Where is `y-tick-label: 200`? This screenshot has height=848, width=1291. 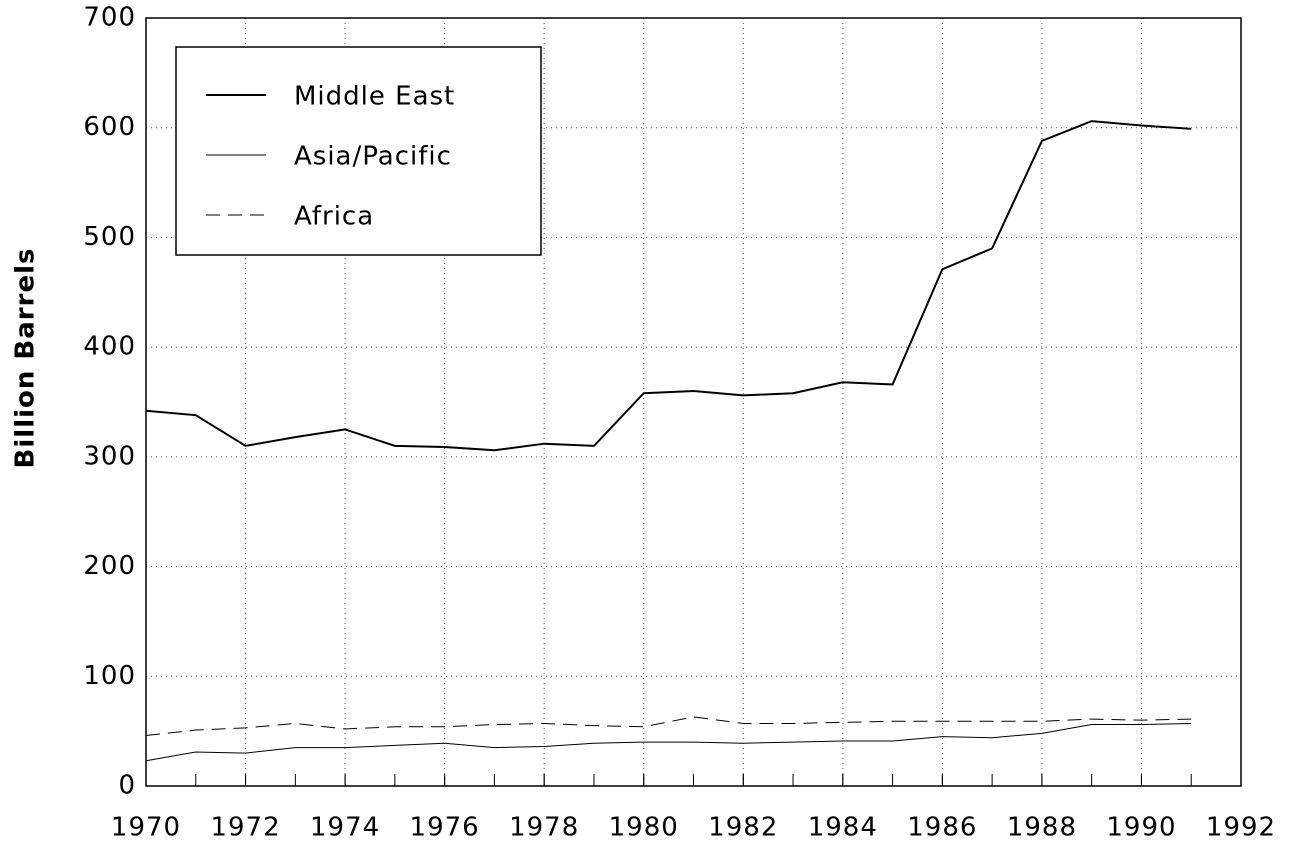
y-tick-label: 200 is located at coordinates (109, 566).